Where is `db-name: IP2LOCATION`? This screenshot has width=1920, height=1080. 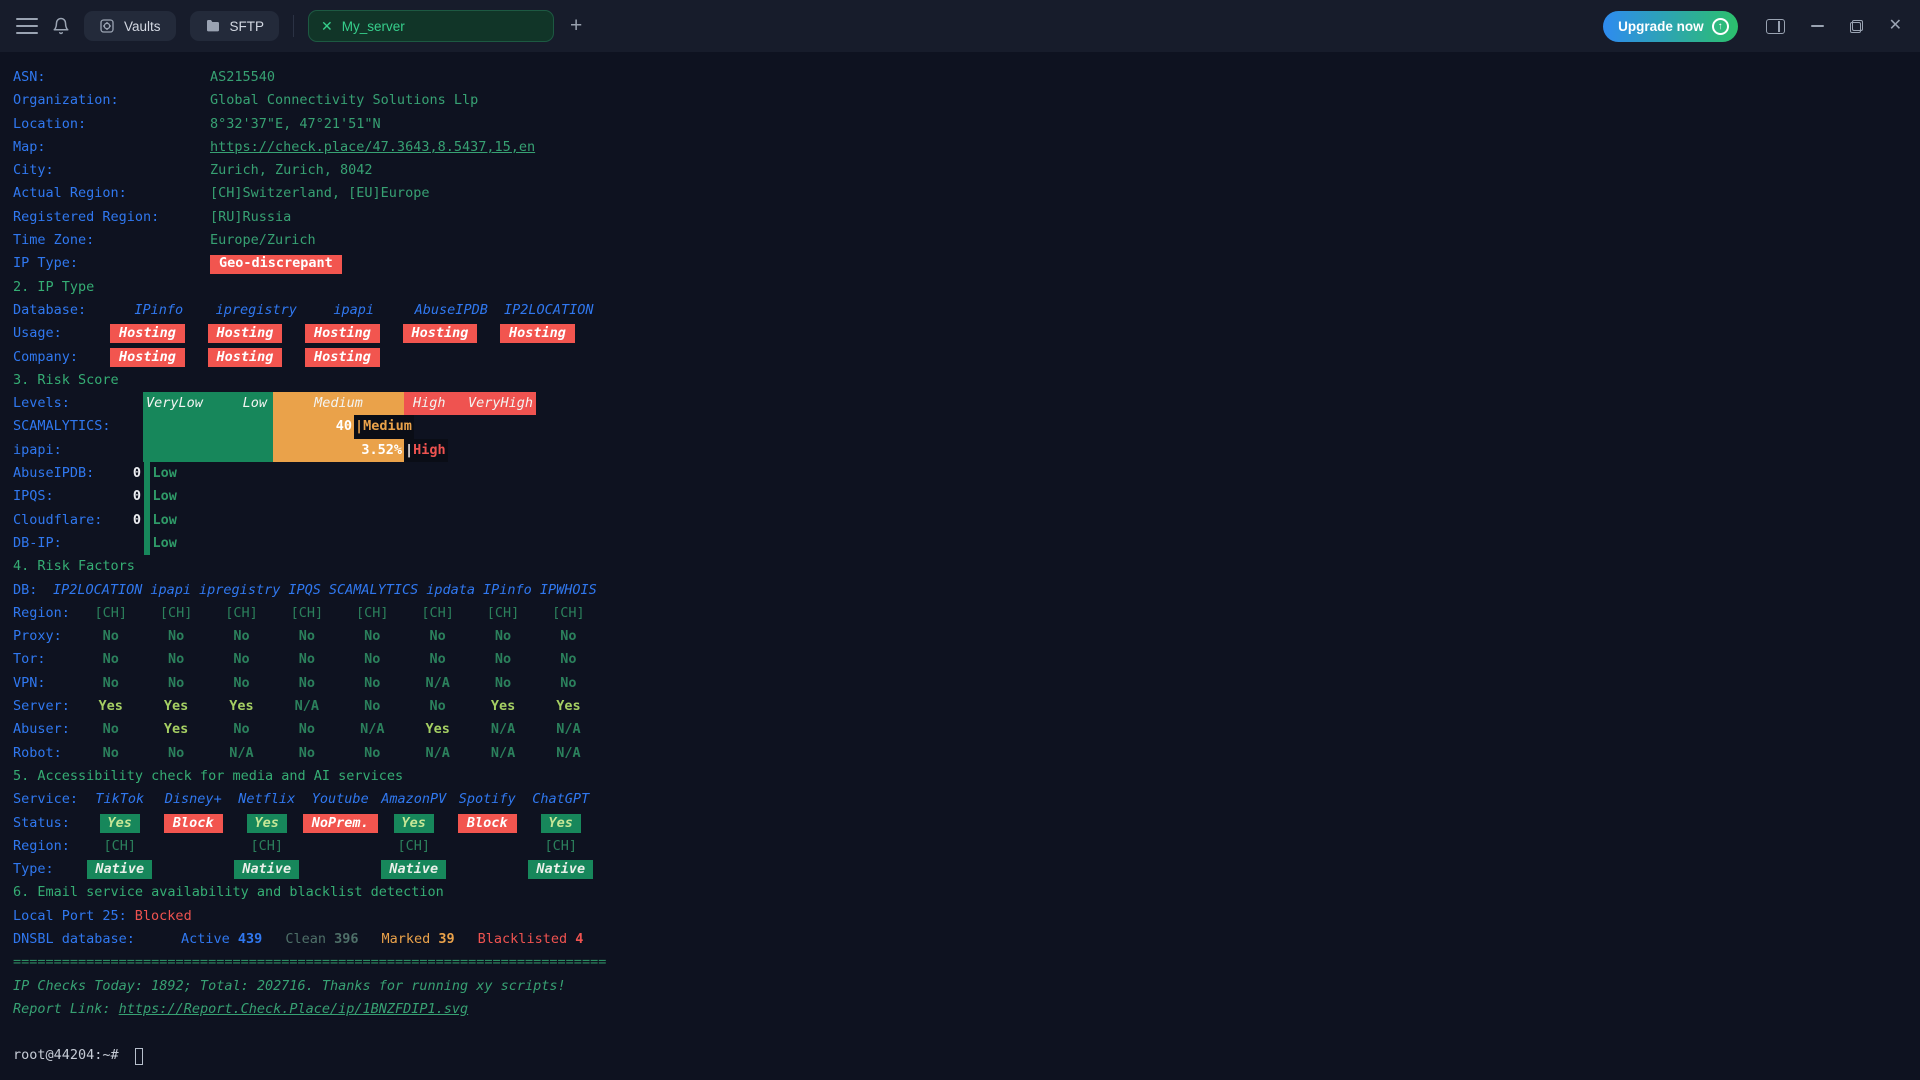 db-name: IP2LOCATION is located at coordinates (98, 589).